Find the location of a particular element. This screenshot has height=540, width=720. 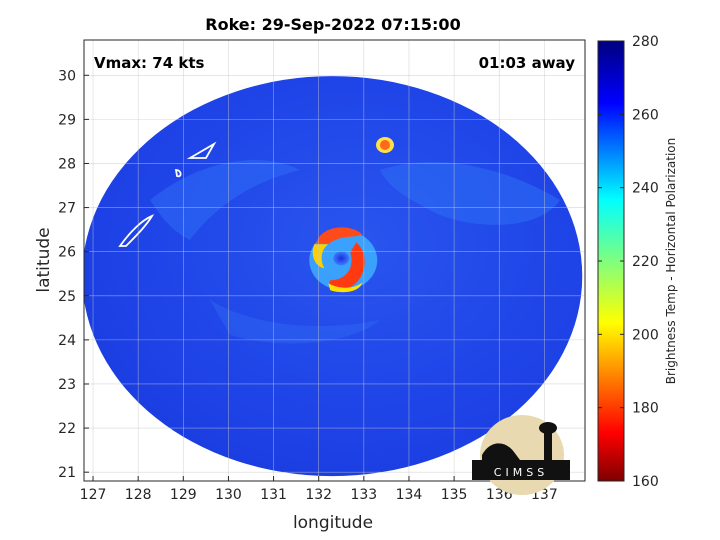

y-tick-label: 21 is located at coordinates (67, 473).